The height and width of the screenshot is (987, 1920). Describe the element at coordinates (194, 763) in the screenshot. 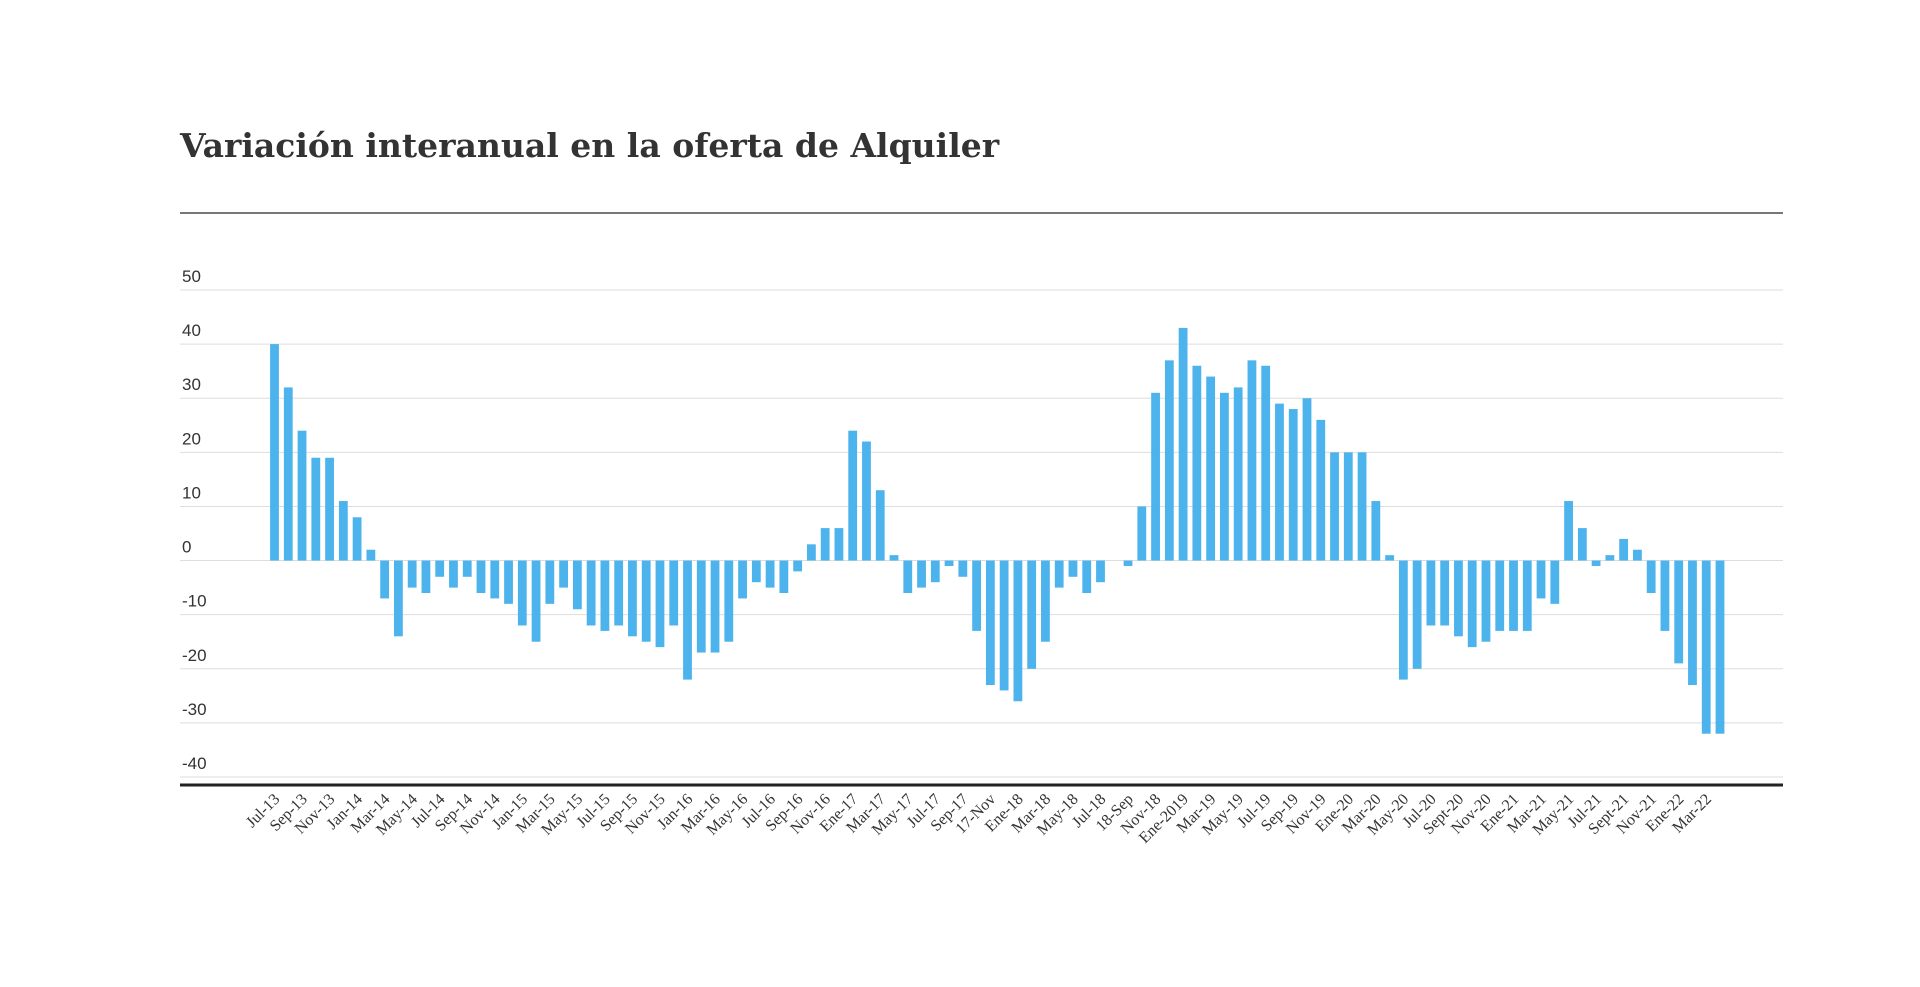

I see `y-tick-label: -40` at that location.